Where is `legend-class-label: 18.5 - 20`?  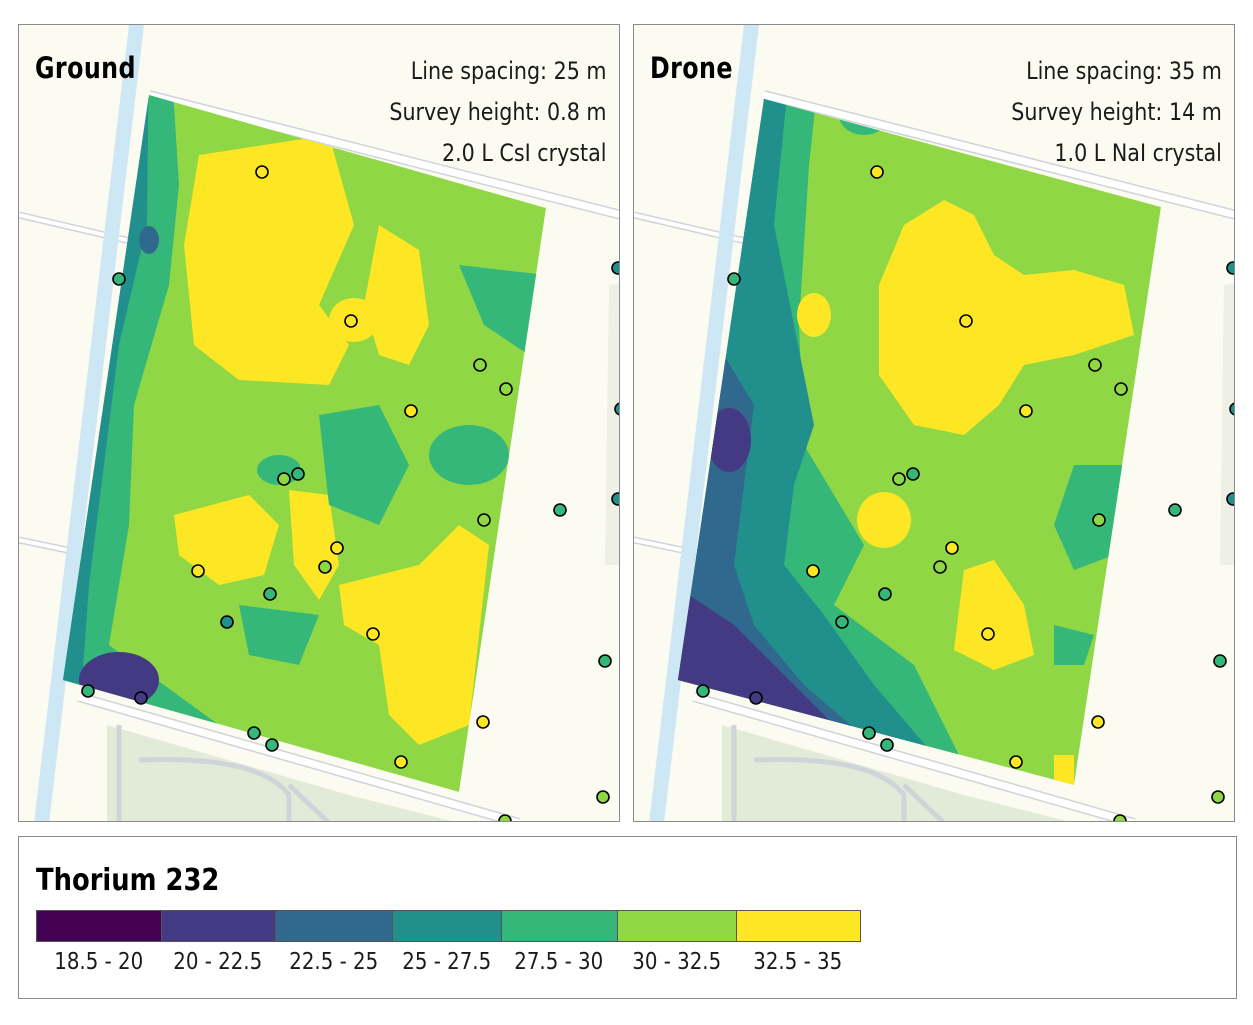 legend-class-label: 18.5 - 20 is located at coordinates (98, 962).